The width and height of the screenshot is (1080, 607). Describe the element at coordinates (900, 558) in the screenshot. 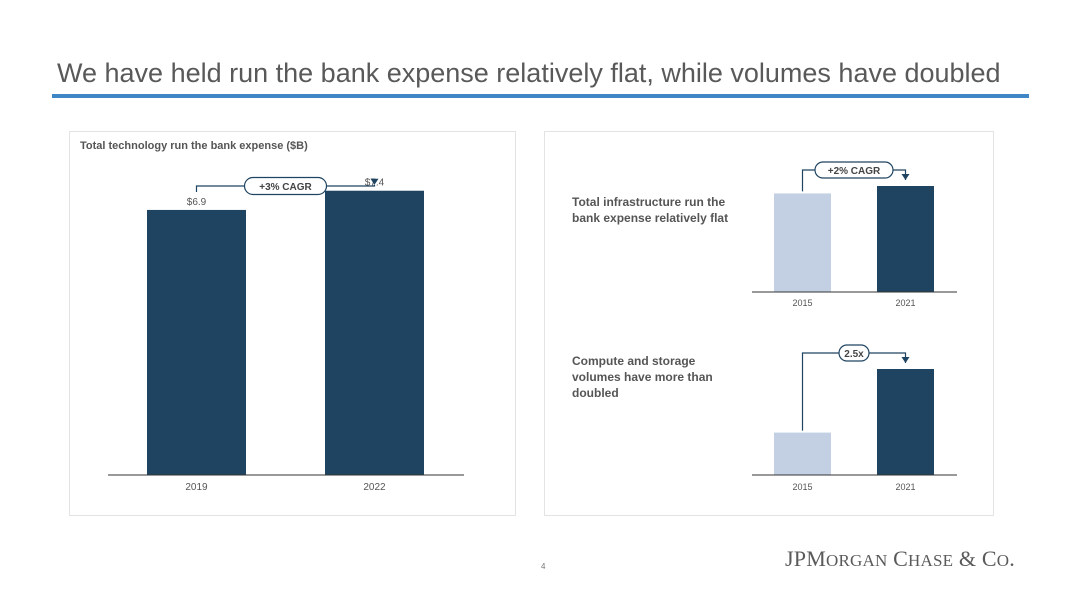

I see `company-logo: JPMORGAN CHASE & CO.` at that location.